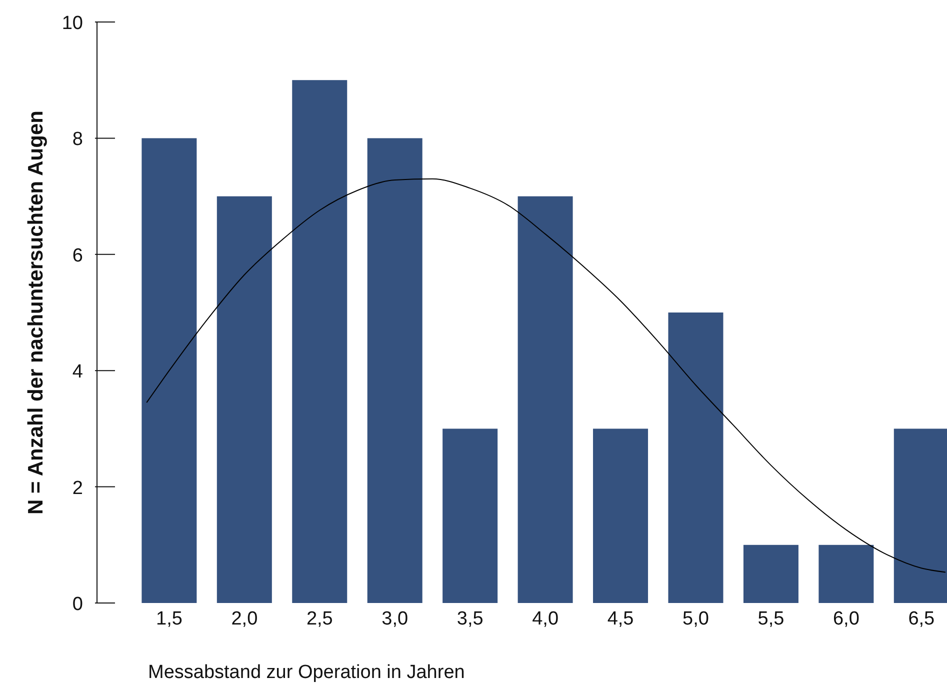  What do you see at coordinates (319, 619) in the screenshot?
I see `x-tick-label: 2,5` at bounding box center [319, 619].